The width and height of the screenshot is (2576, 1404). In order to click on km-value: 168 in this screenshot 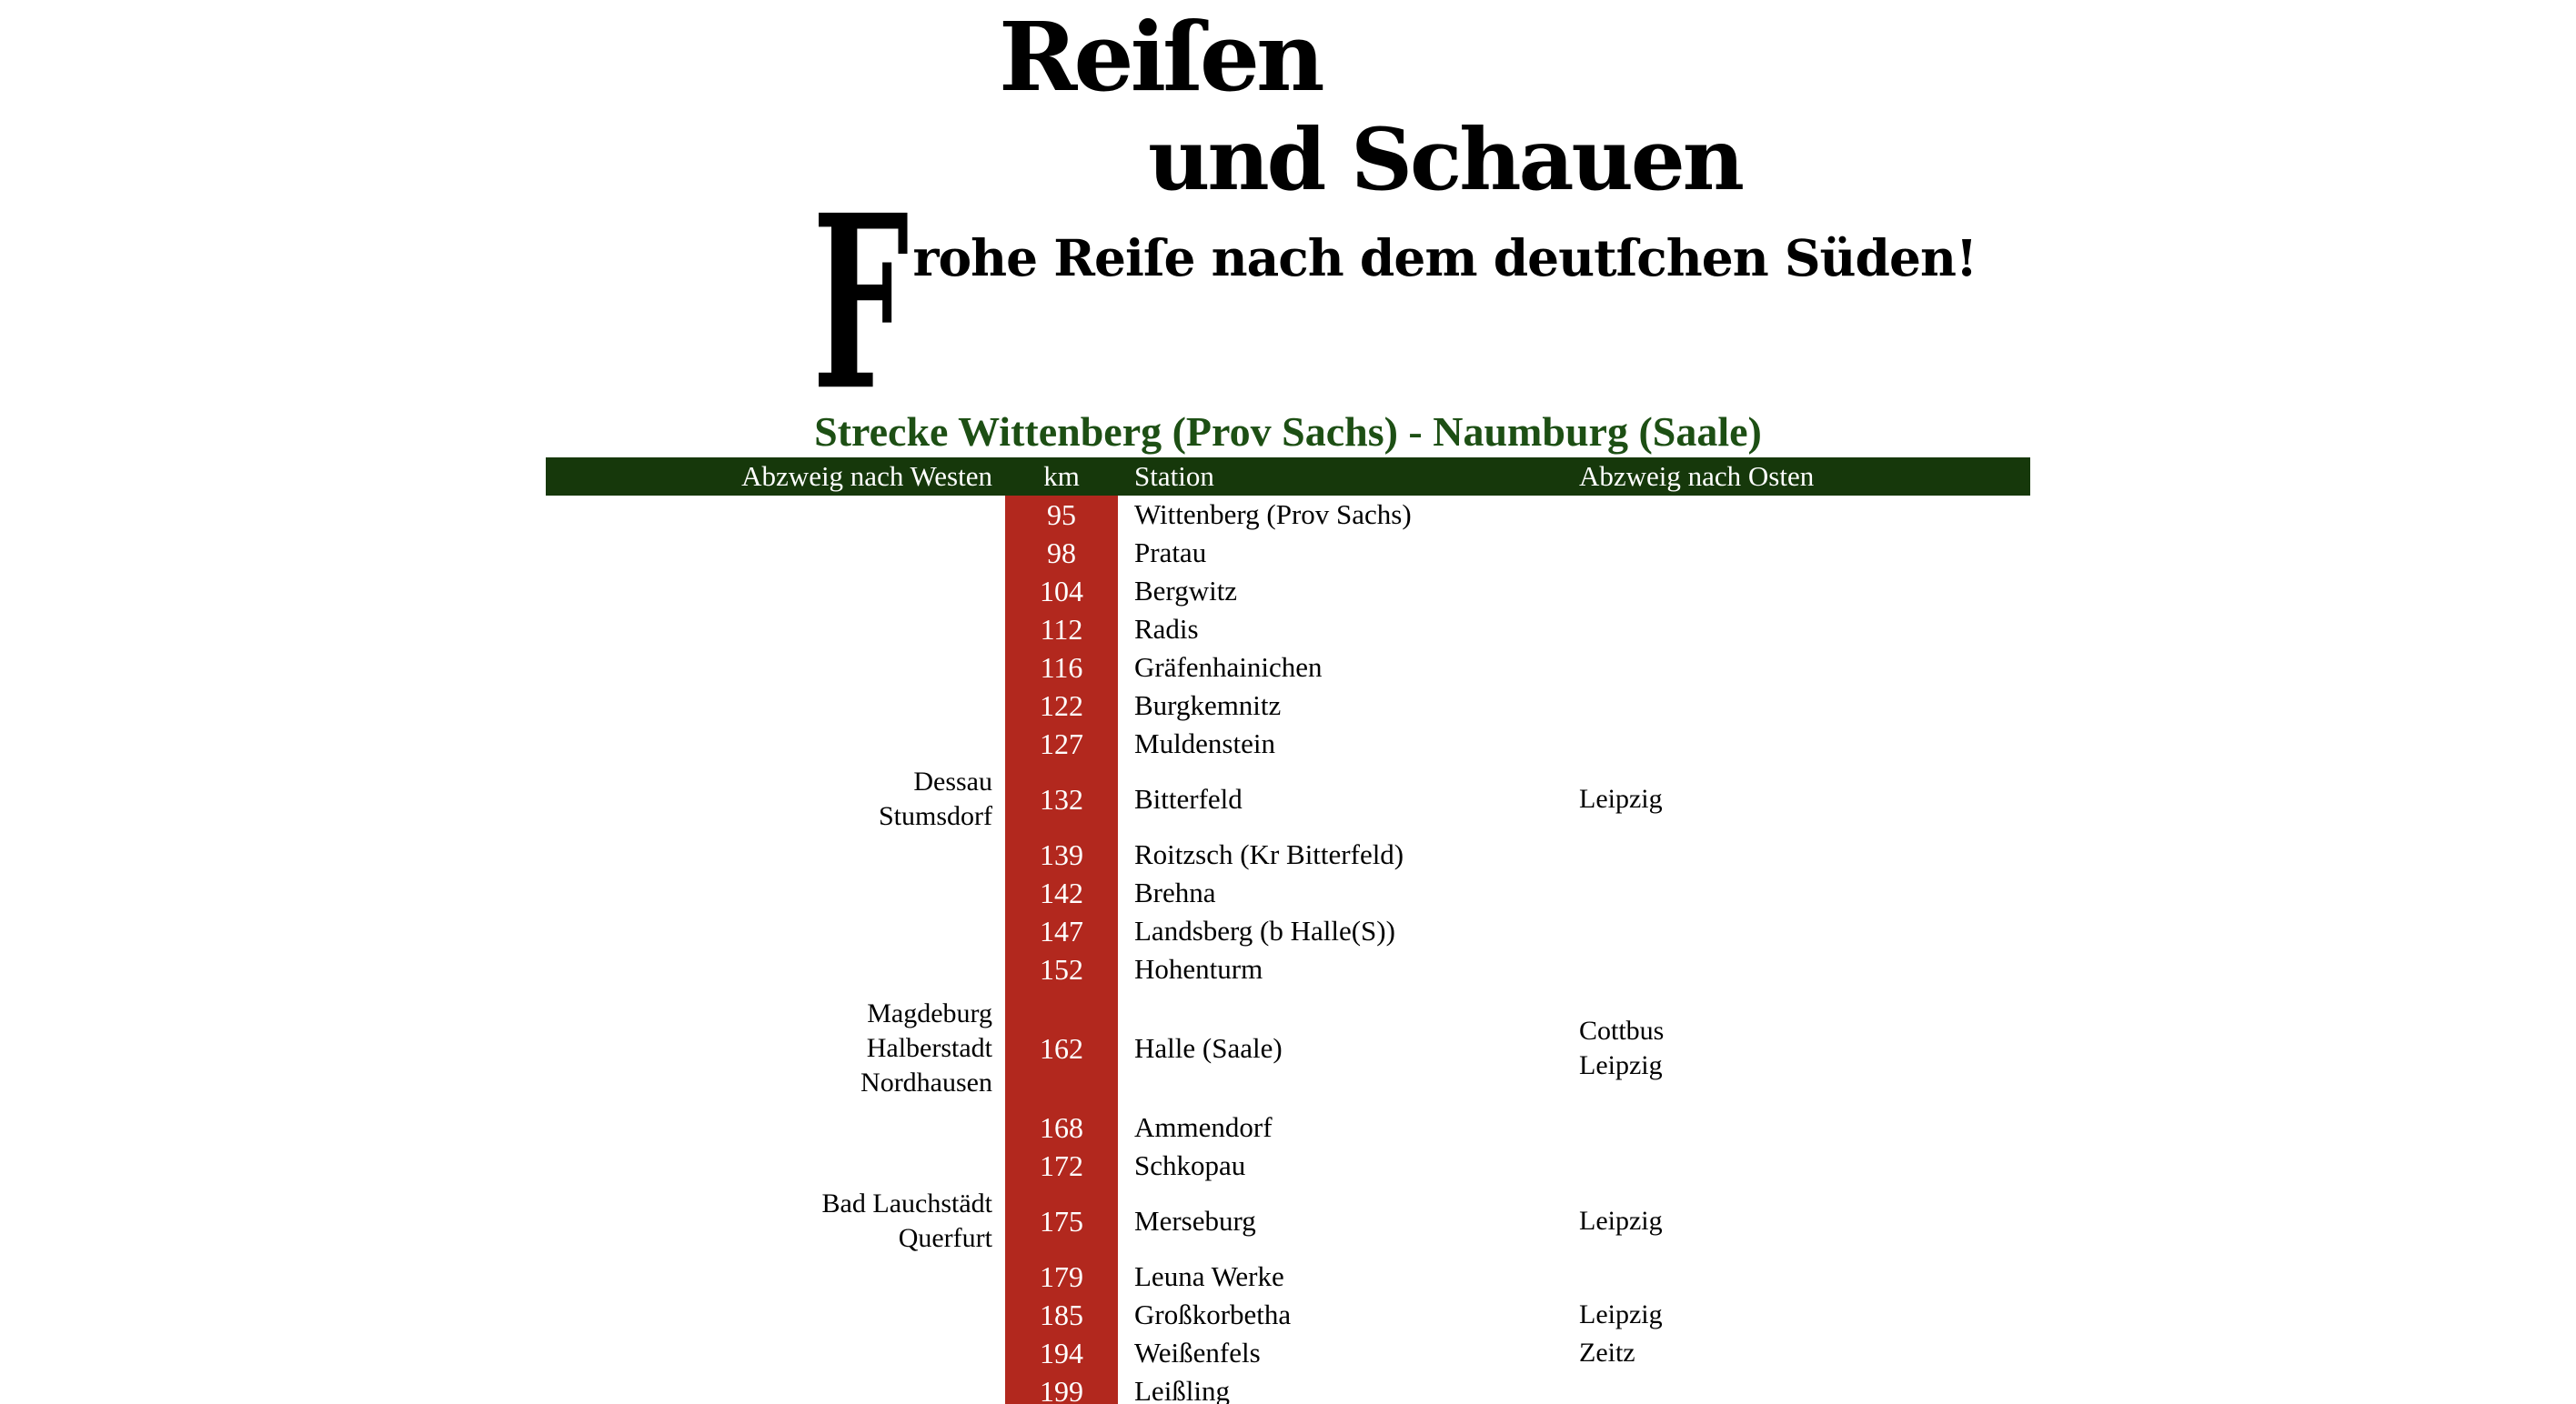, I will do `click(1061, 1128)`.